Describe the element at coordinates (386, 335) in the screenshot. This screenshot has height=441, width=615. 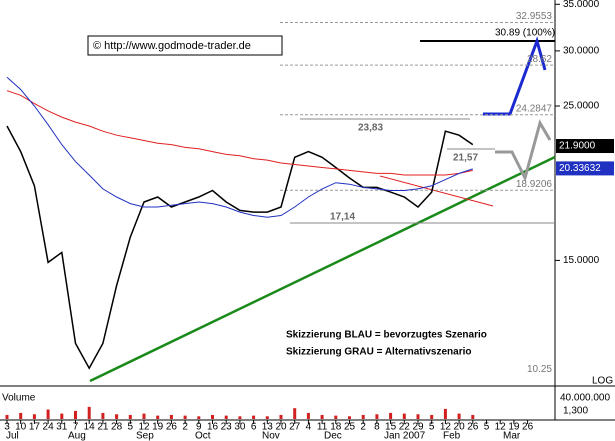
I see `note: Skizzierung BLAU = bevorzugtes Szenario` at that location.